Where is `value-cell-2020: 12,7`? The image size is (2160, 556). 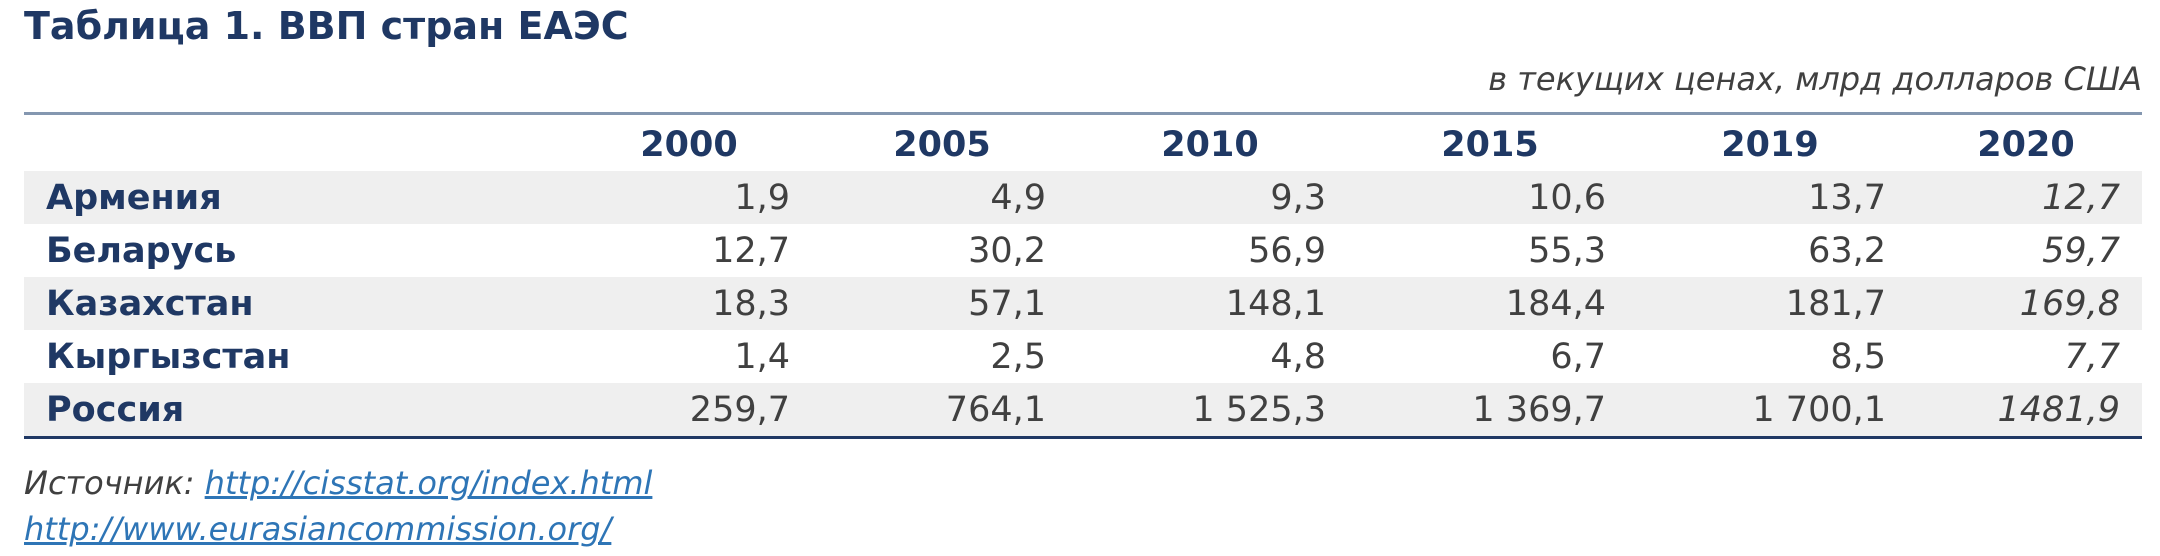 value-cell-2020: 12,7 is located at coordinates (2081, 197).